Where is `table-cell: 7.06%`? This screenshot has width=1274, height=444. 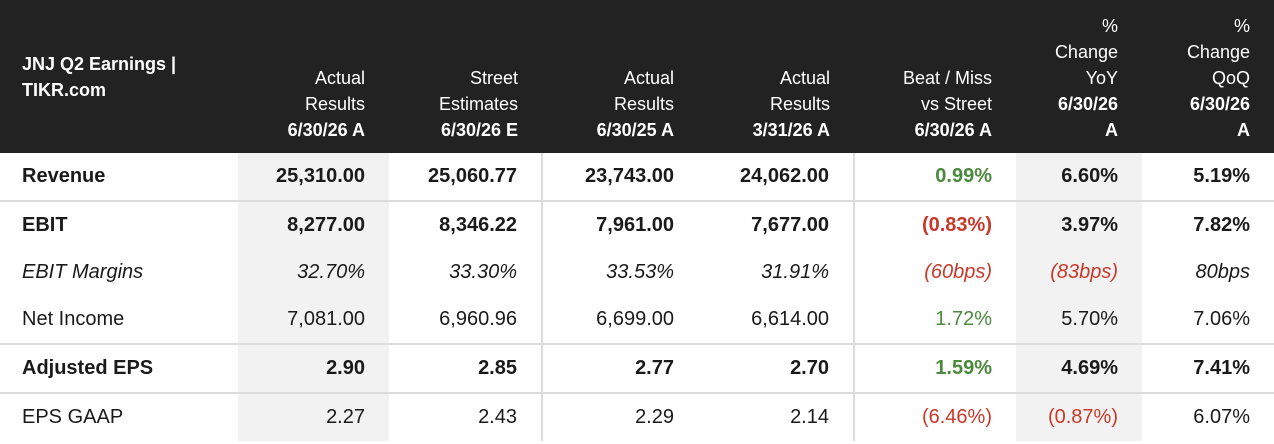 table-cell: 7.06% is located at coordinates (1221, 319).